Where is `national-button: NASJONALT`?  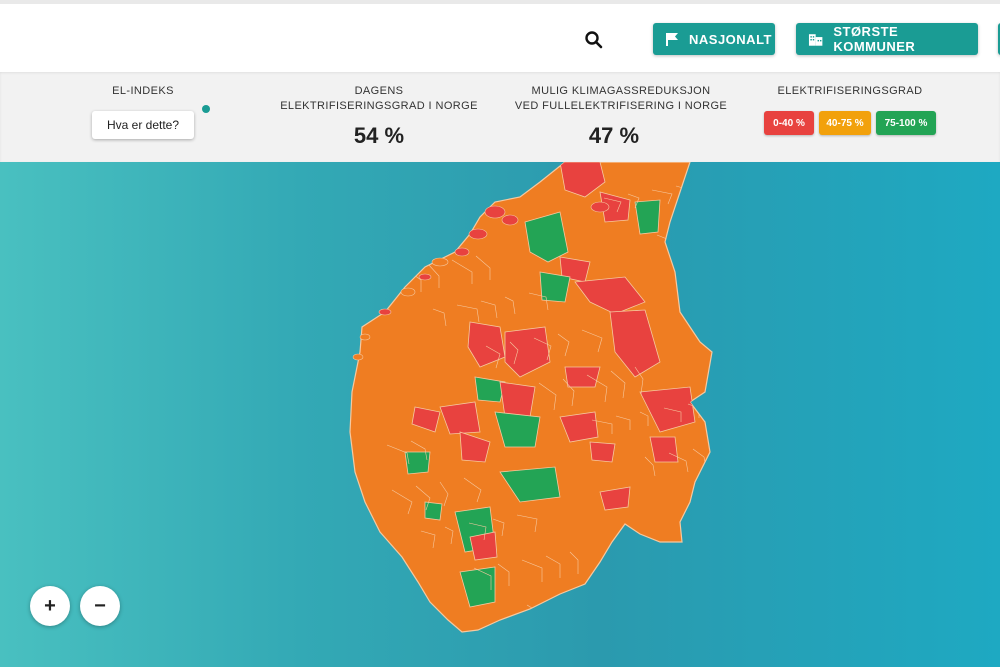 national-button: NASJONALT is located at coordinates (714, 39).